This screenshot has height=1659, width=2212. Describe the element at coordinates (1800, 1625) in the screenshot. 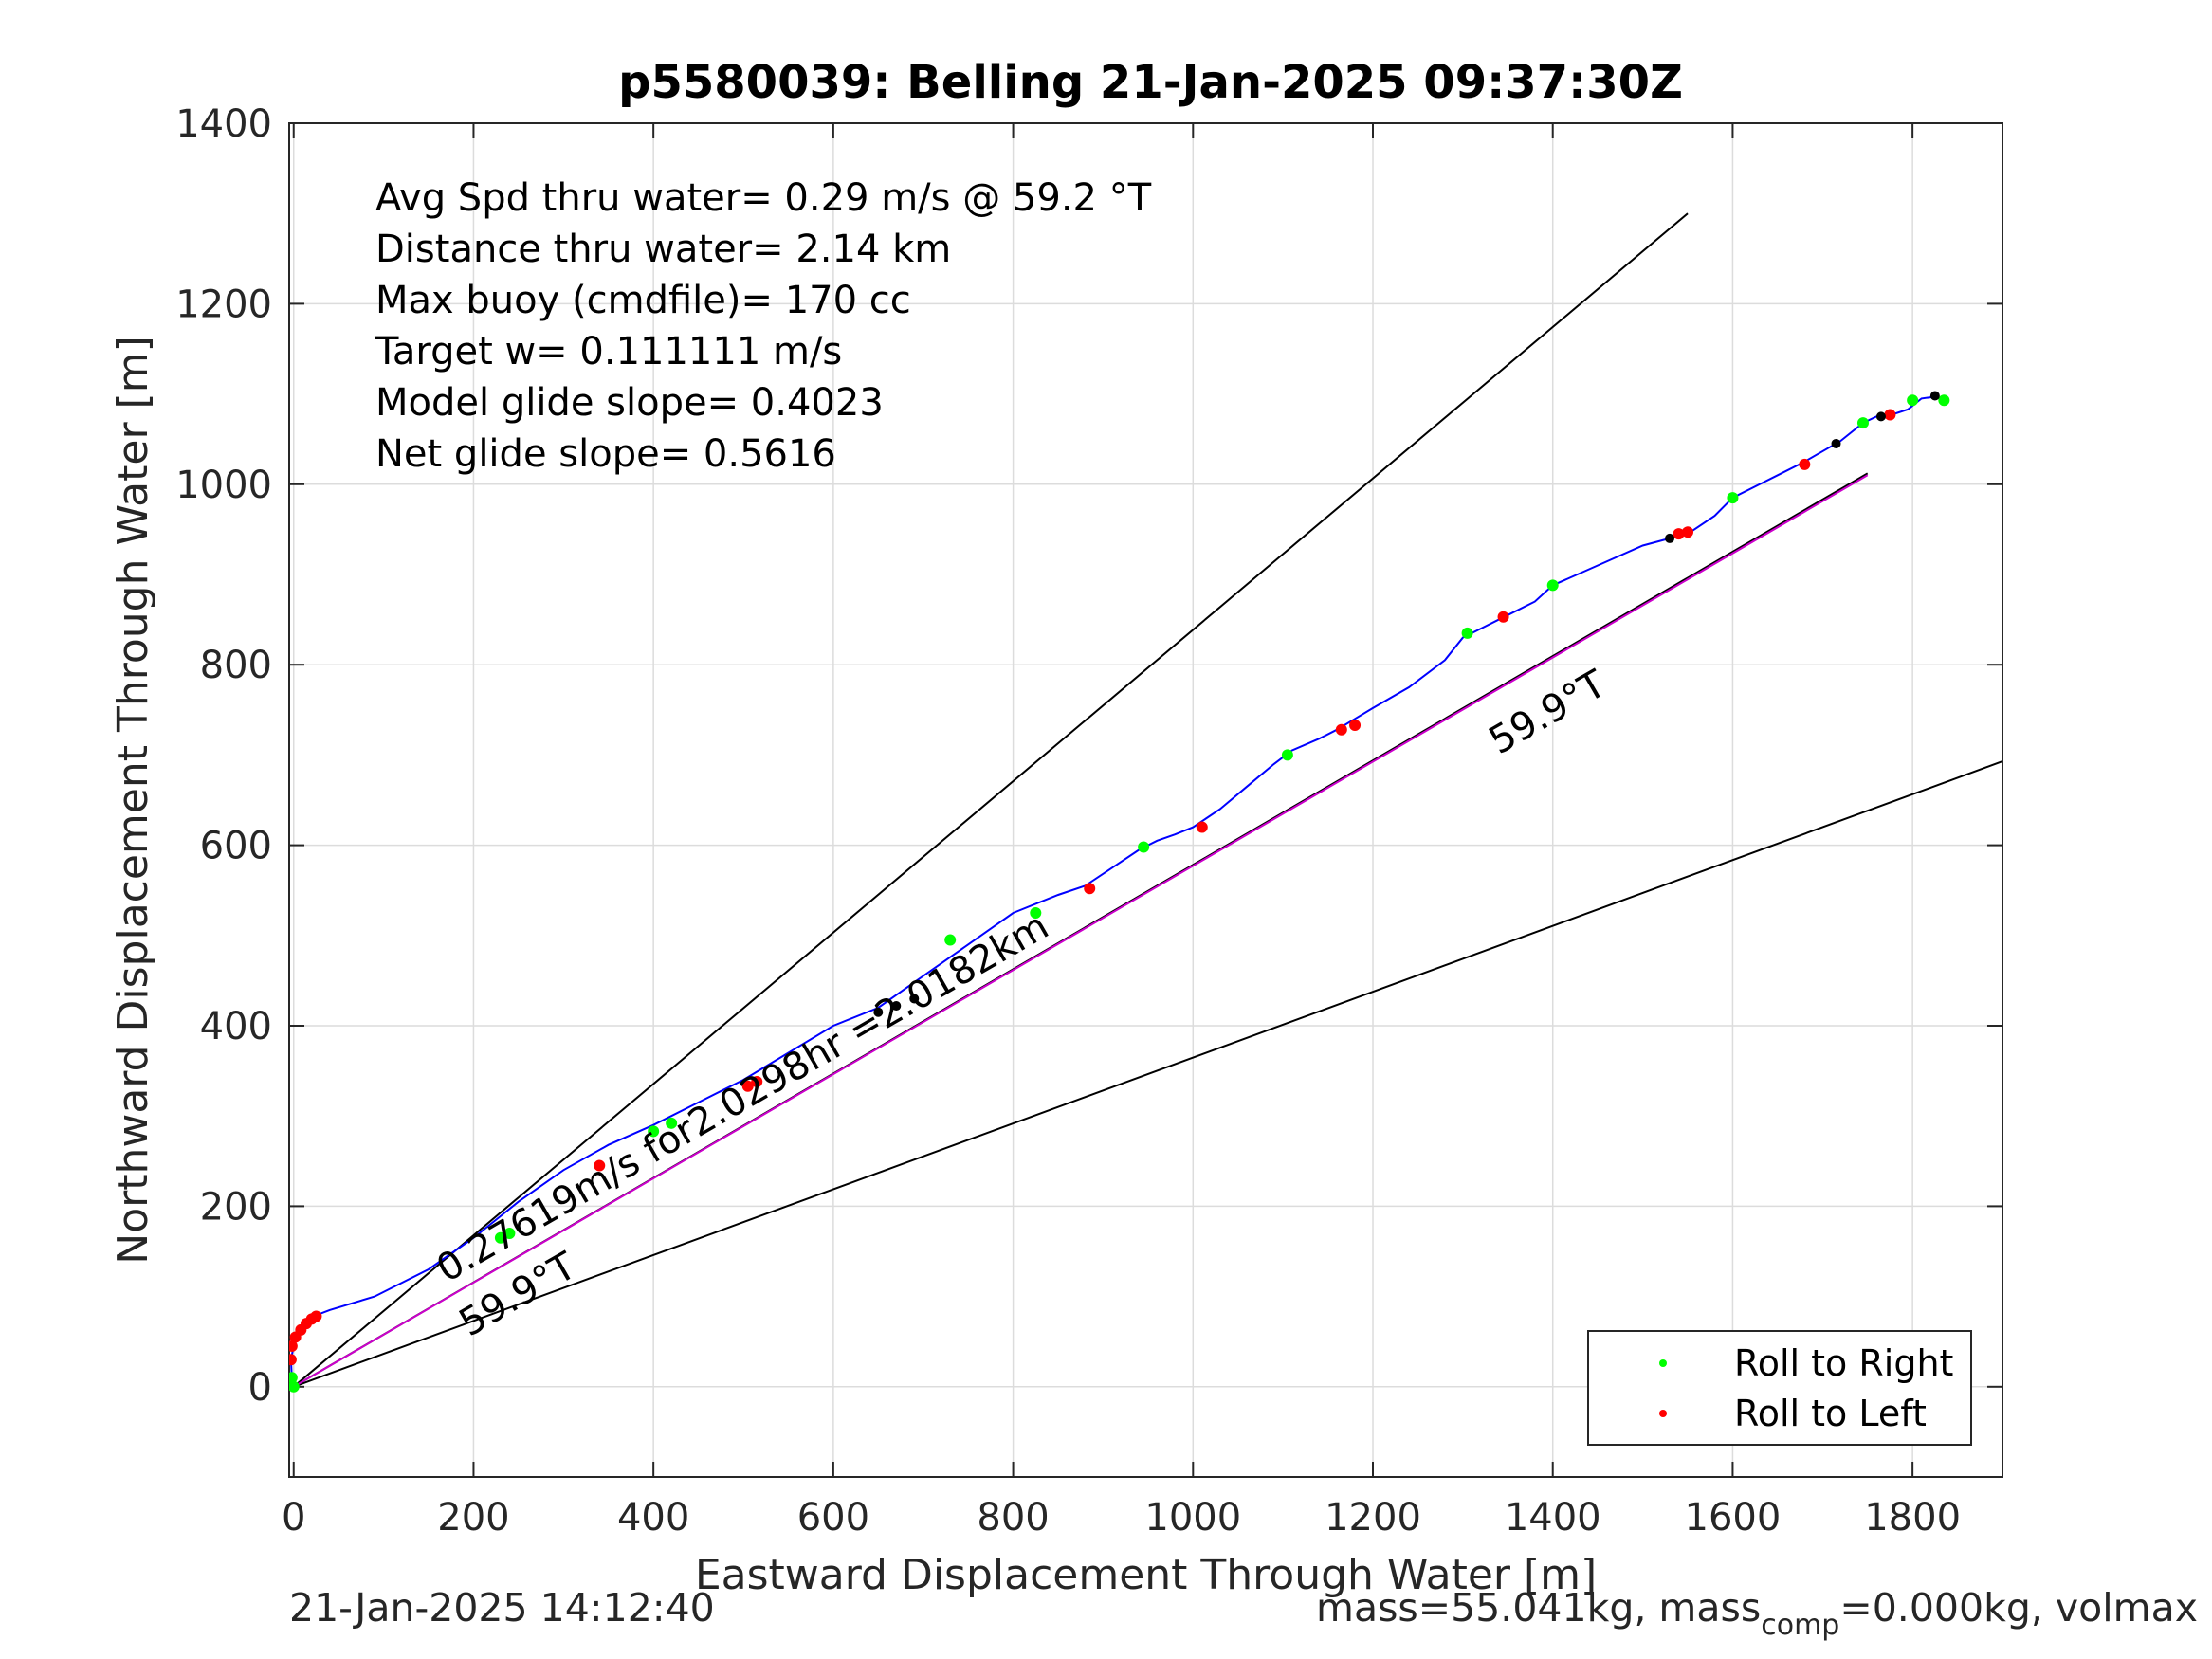

I see `mass-subscript: comp` at that location.